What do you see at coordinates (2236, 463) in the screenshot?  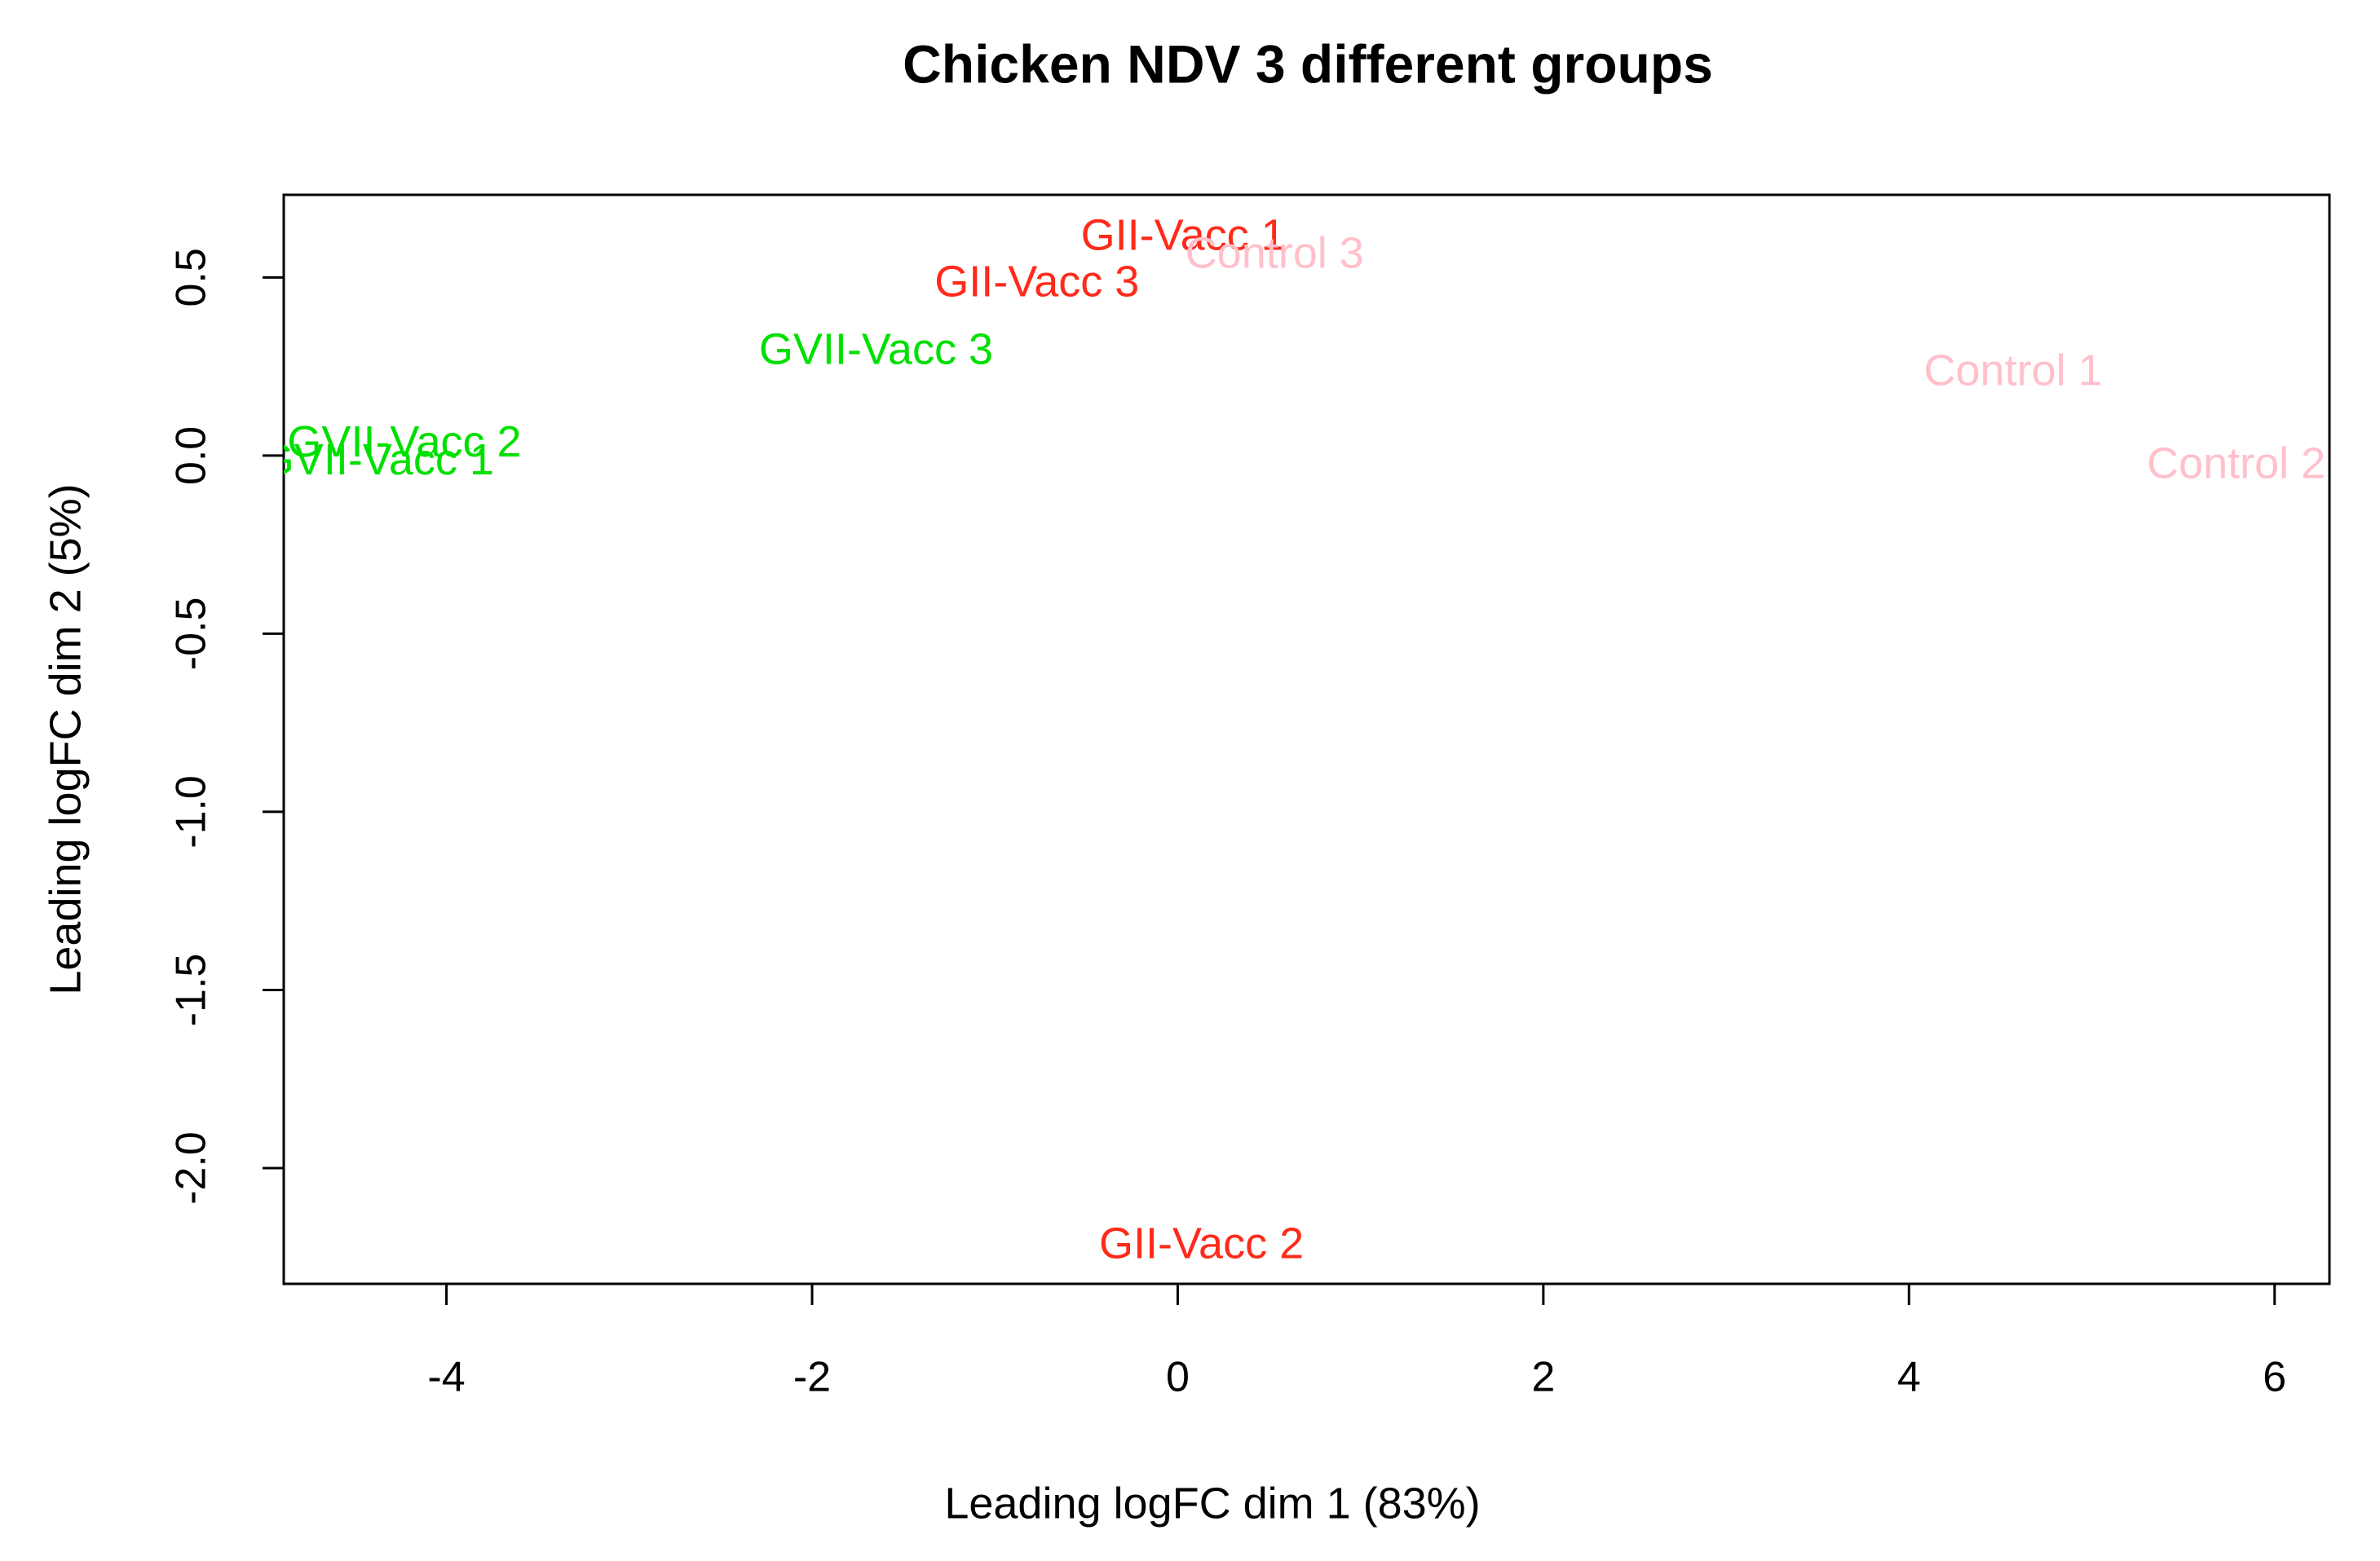 I see `point-label: Control 2` at bounding box center [2236, 463].